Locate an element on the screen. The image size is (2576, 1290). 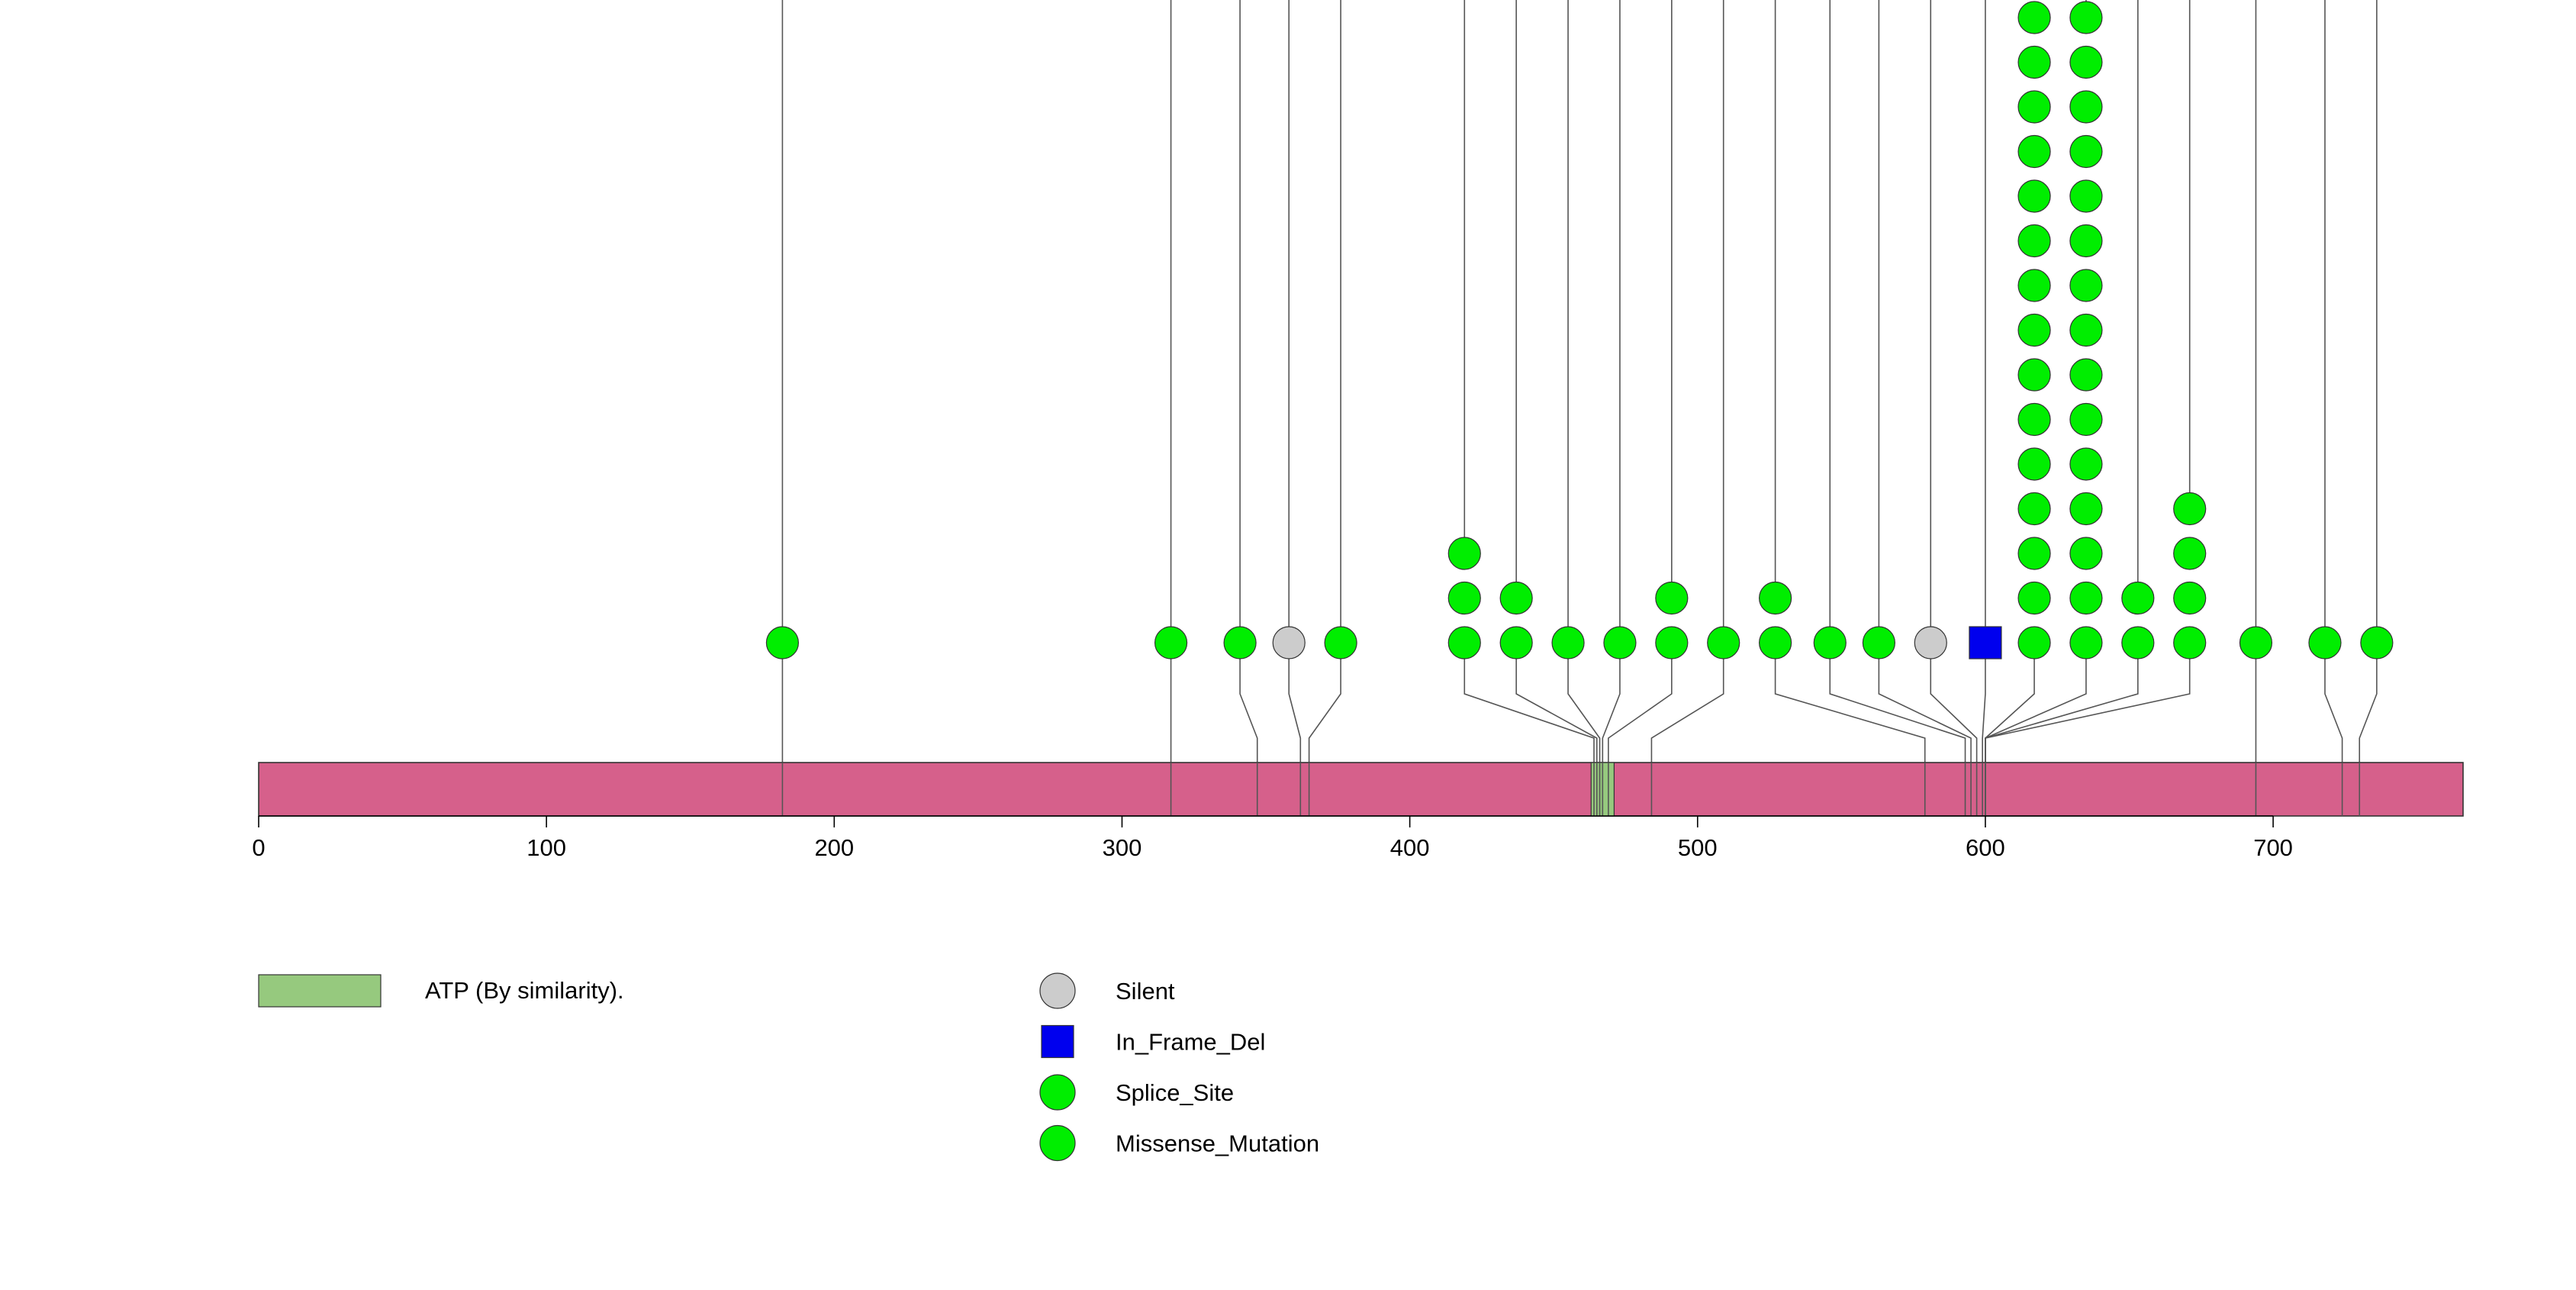
legend-marker-square is located at coordinates (1057, 1041).